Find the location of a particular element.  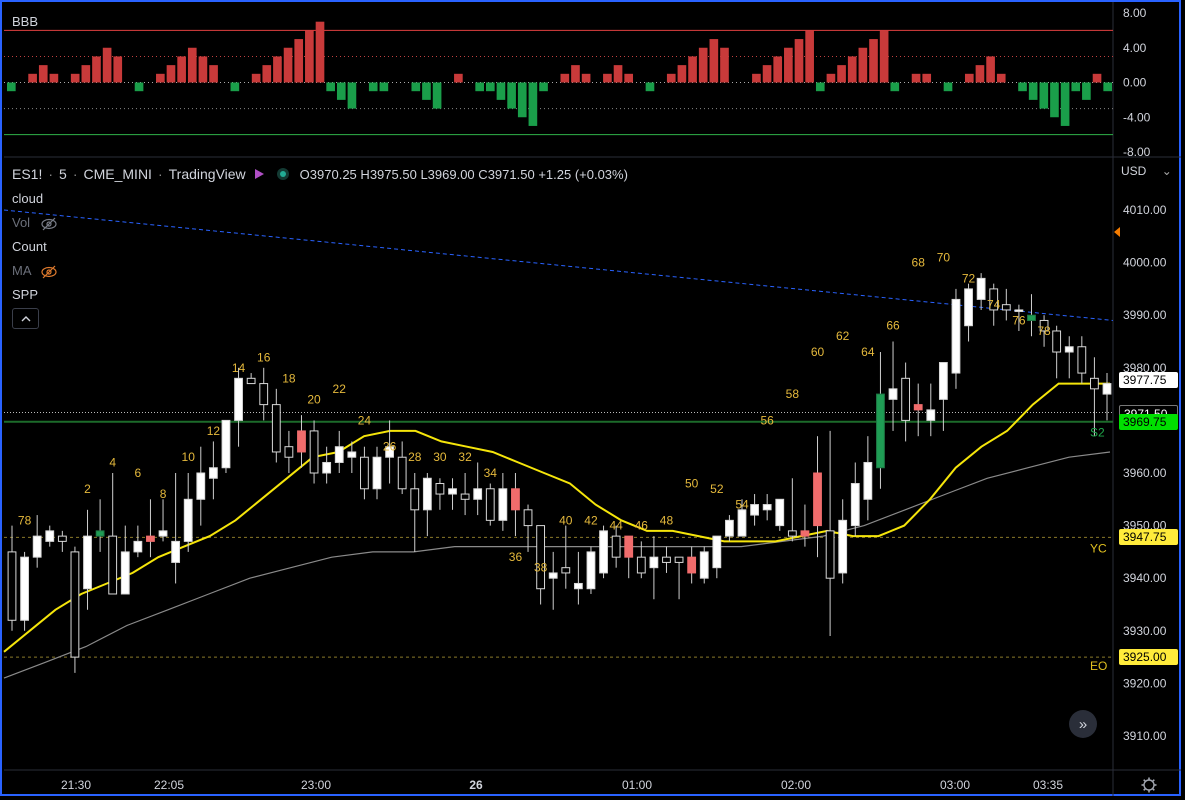

collapse-legend-button is located at coordinates (25, 318).